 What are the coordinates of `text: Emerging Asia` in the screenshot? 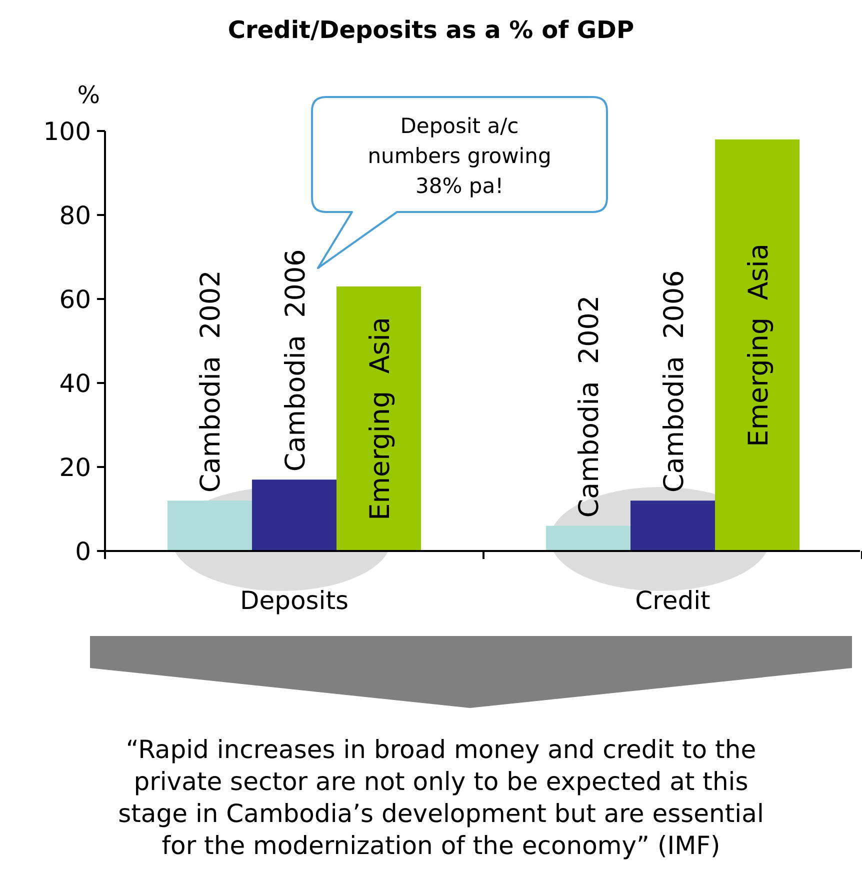 It's located at (380, 418).